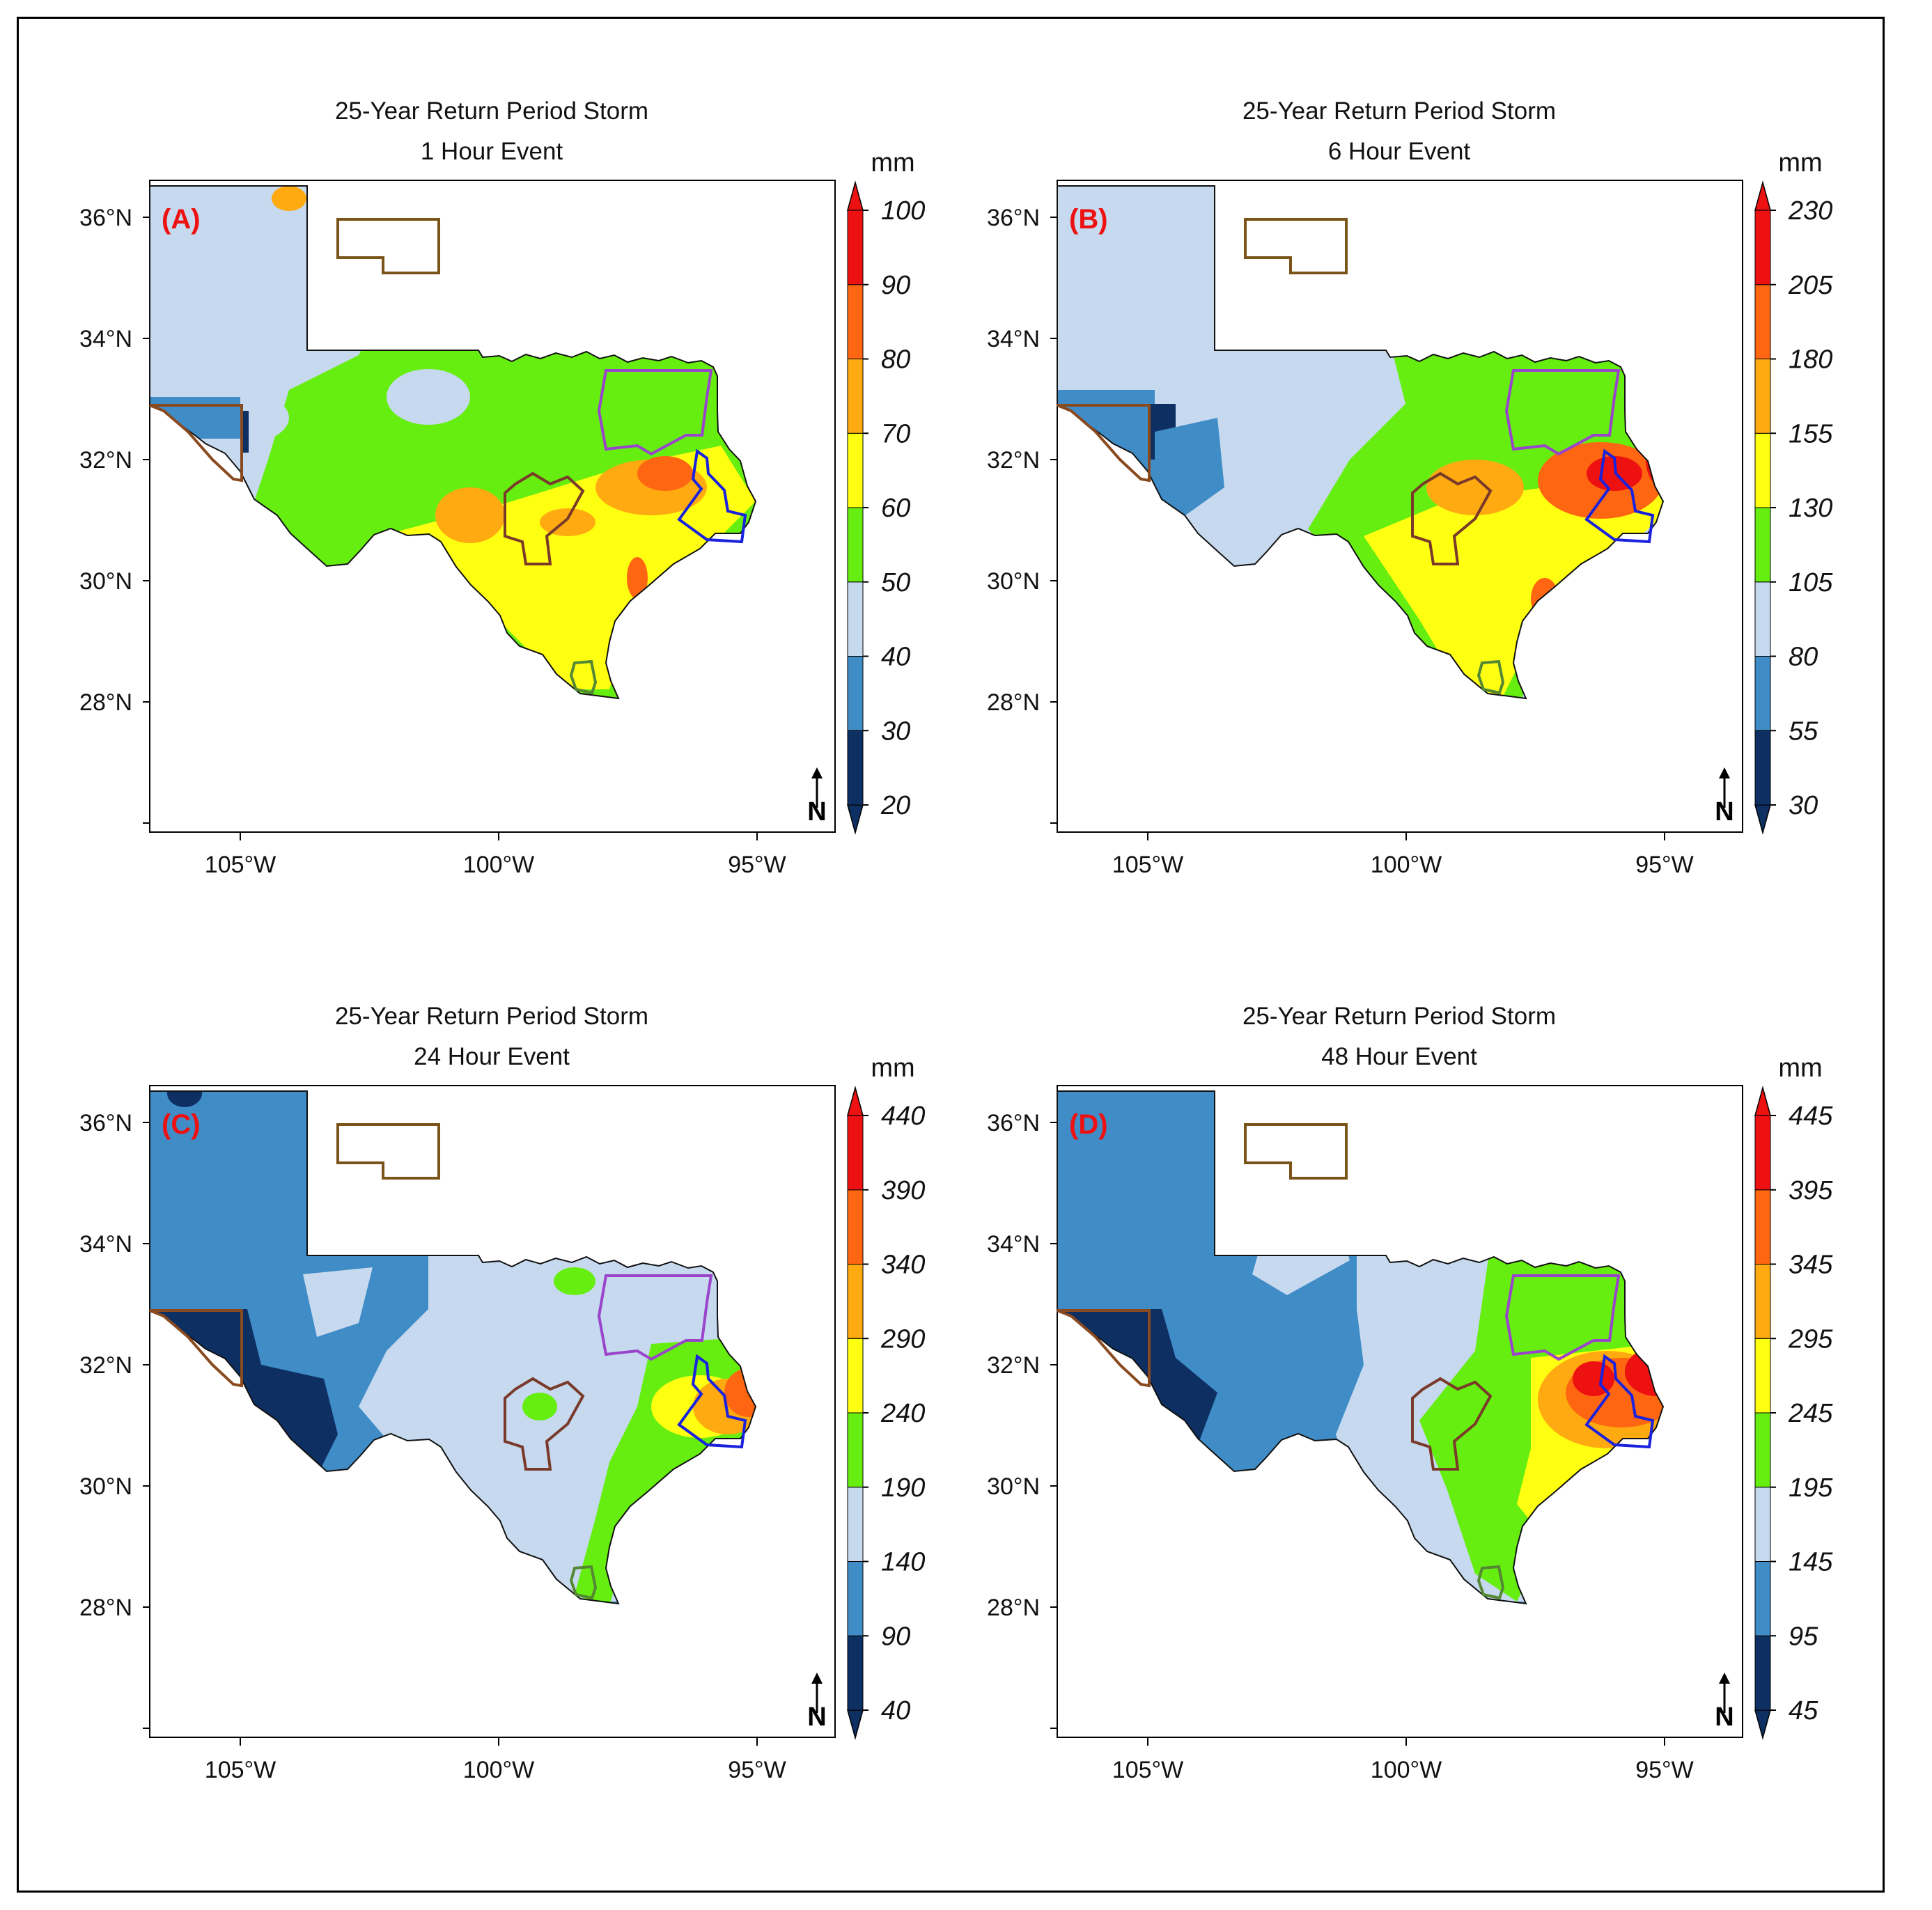 The height and width of the screenshot is (1910, 1932). I want to click on colorbar-tick-label: 45, so click(1803, 1711).